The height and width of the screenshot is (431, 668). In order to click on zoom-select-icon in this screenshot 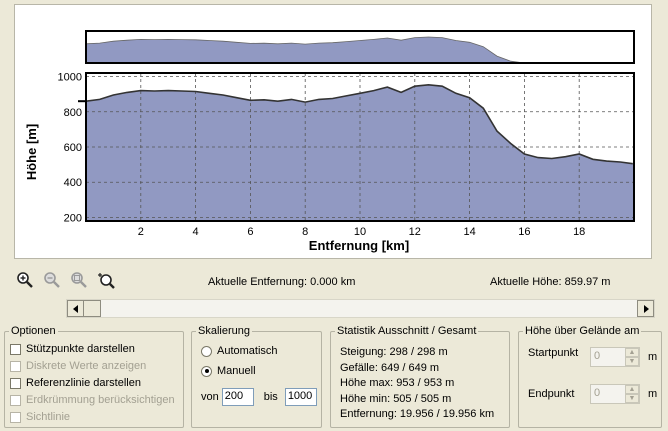, I will do `click(106, 280)`.